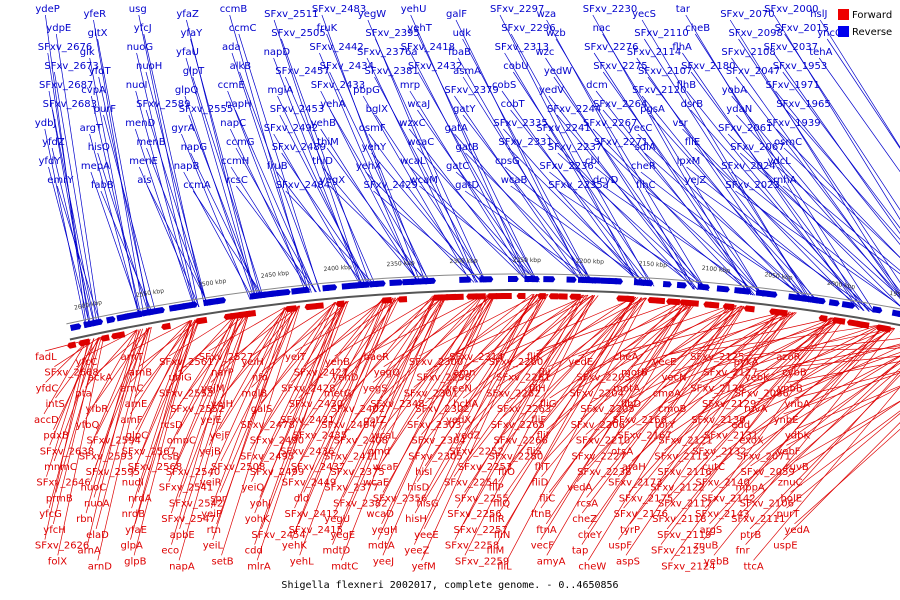  I want to click on reverse-gene-label: nuoH, so click(149, 66).